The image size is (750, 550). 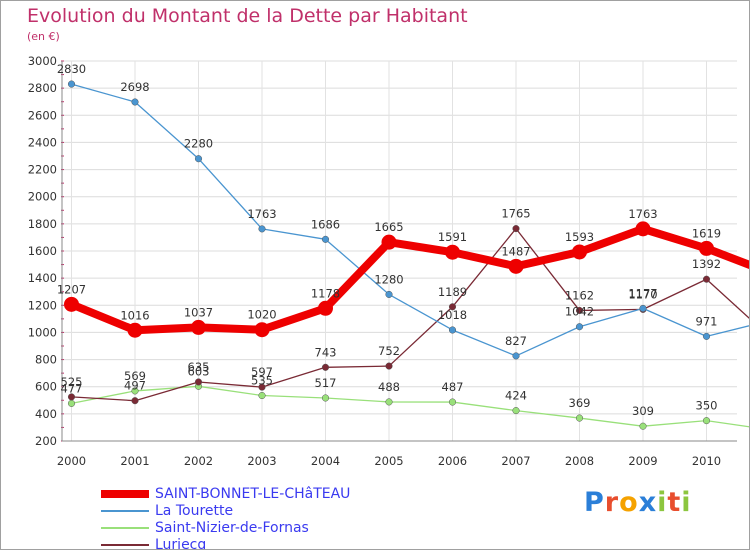 I want to click on data-label: 517, so click(x=326, y=383).